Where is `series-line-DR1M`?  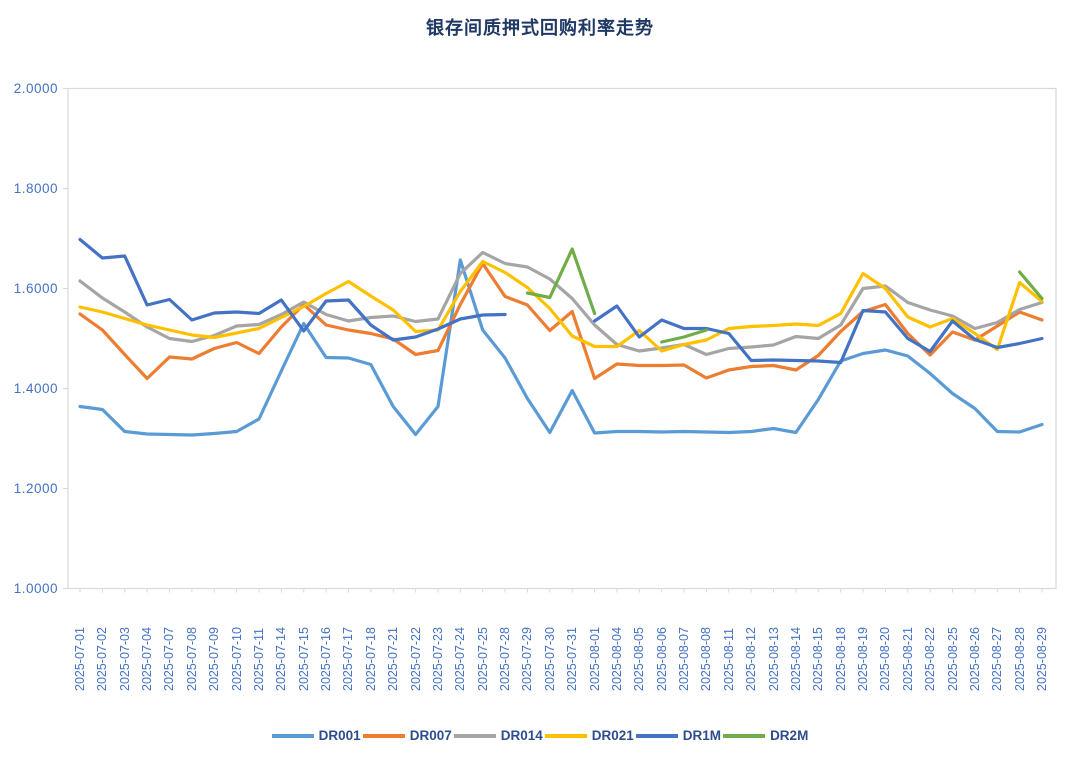
series-line-DR1M is located at coordinates (561, 301).